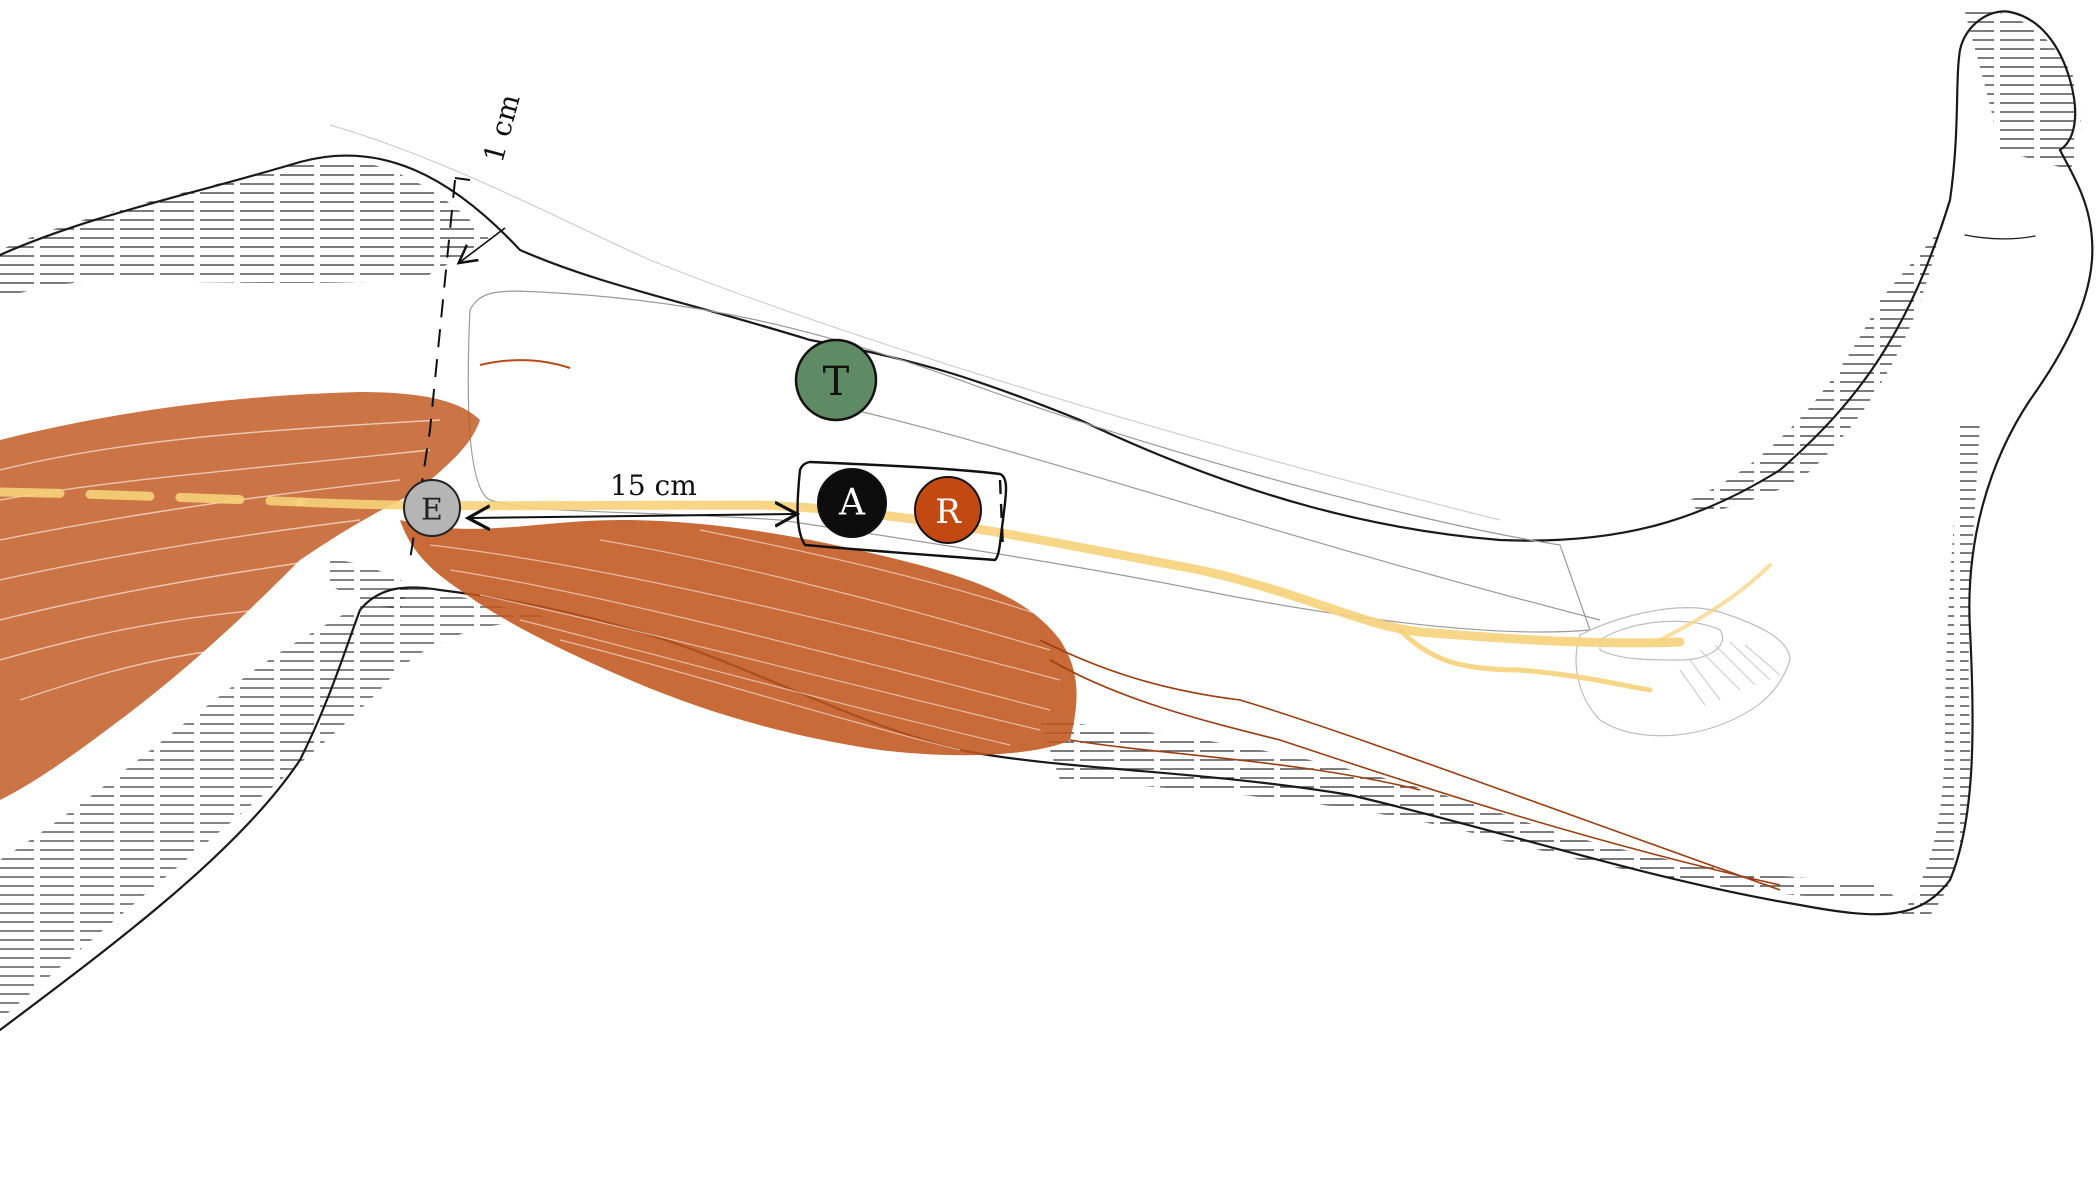 This screenshot has width=2098, height=1200. What do you see at coordinates (705, 450) in the screenshot?
I see `electrode-markers: E T A R` at bounding box center [705, 450].